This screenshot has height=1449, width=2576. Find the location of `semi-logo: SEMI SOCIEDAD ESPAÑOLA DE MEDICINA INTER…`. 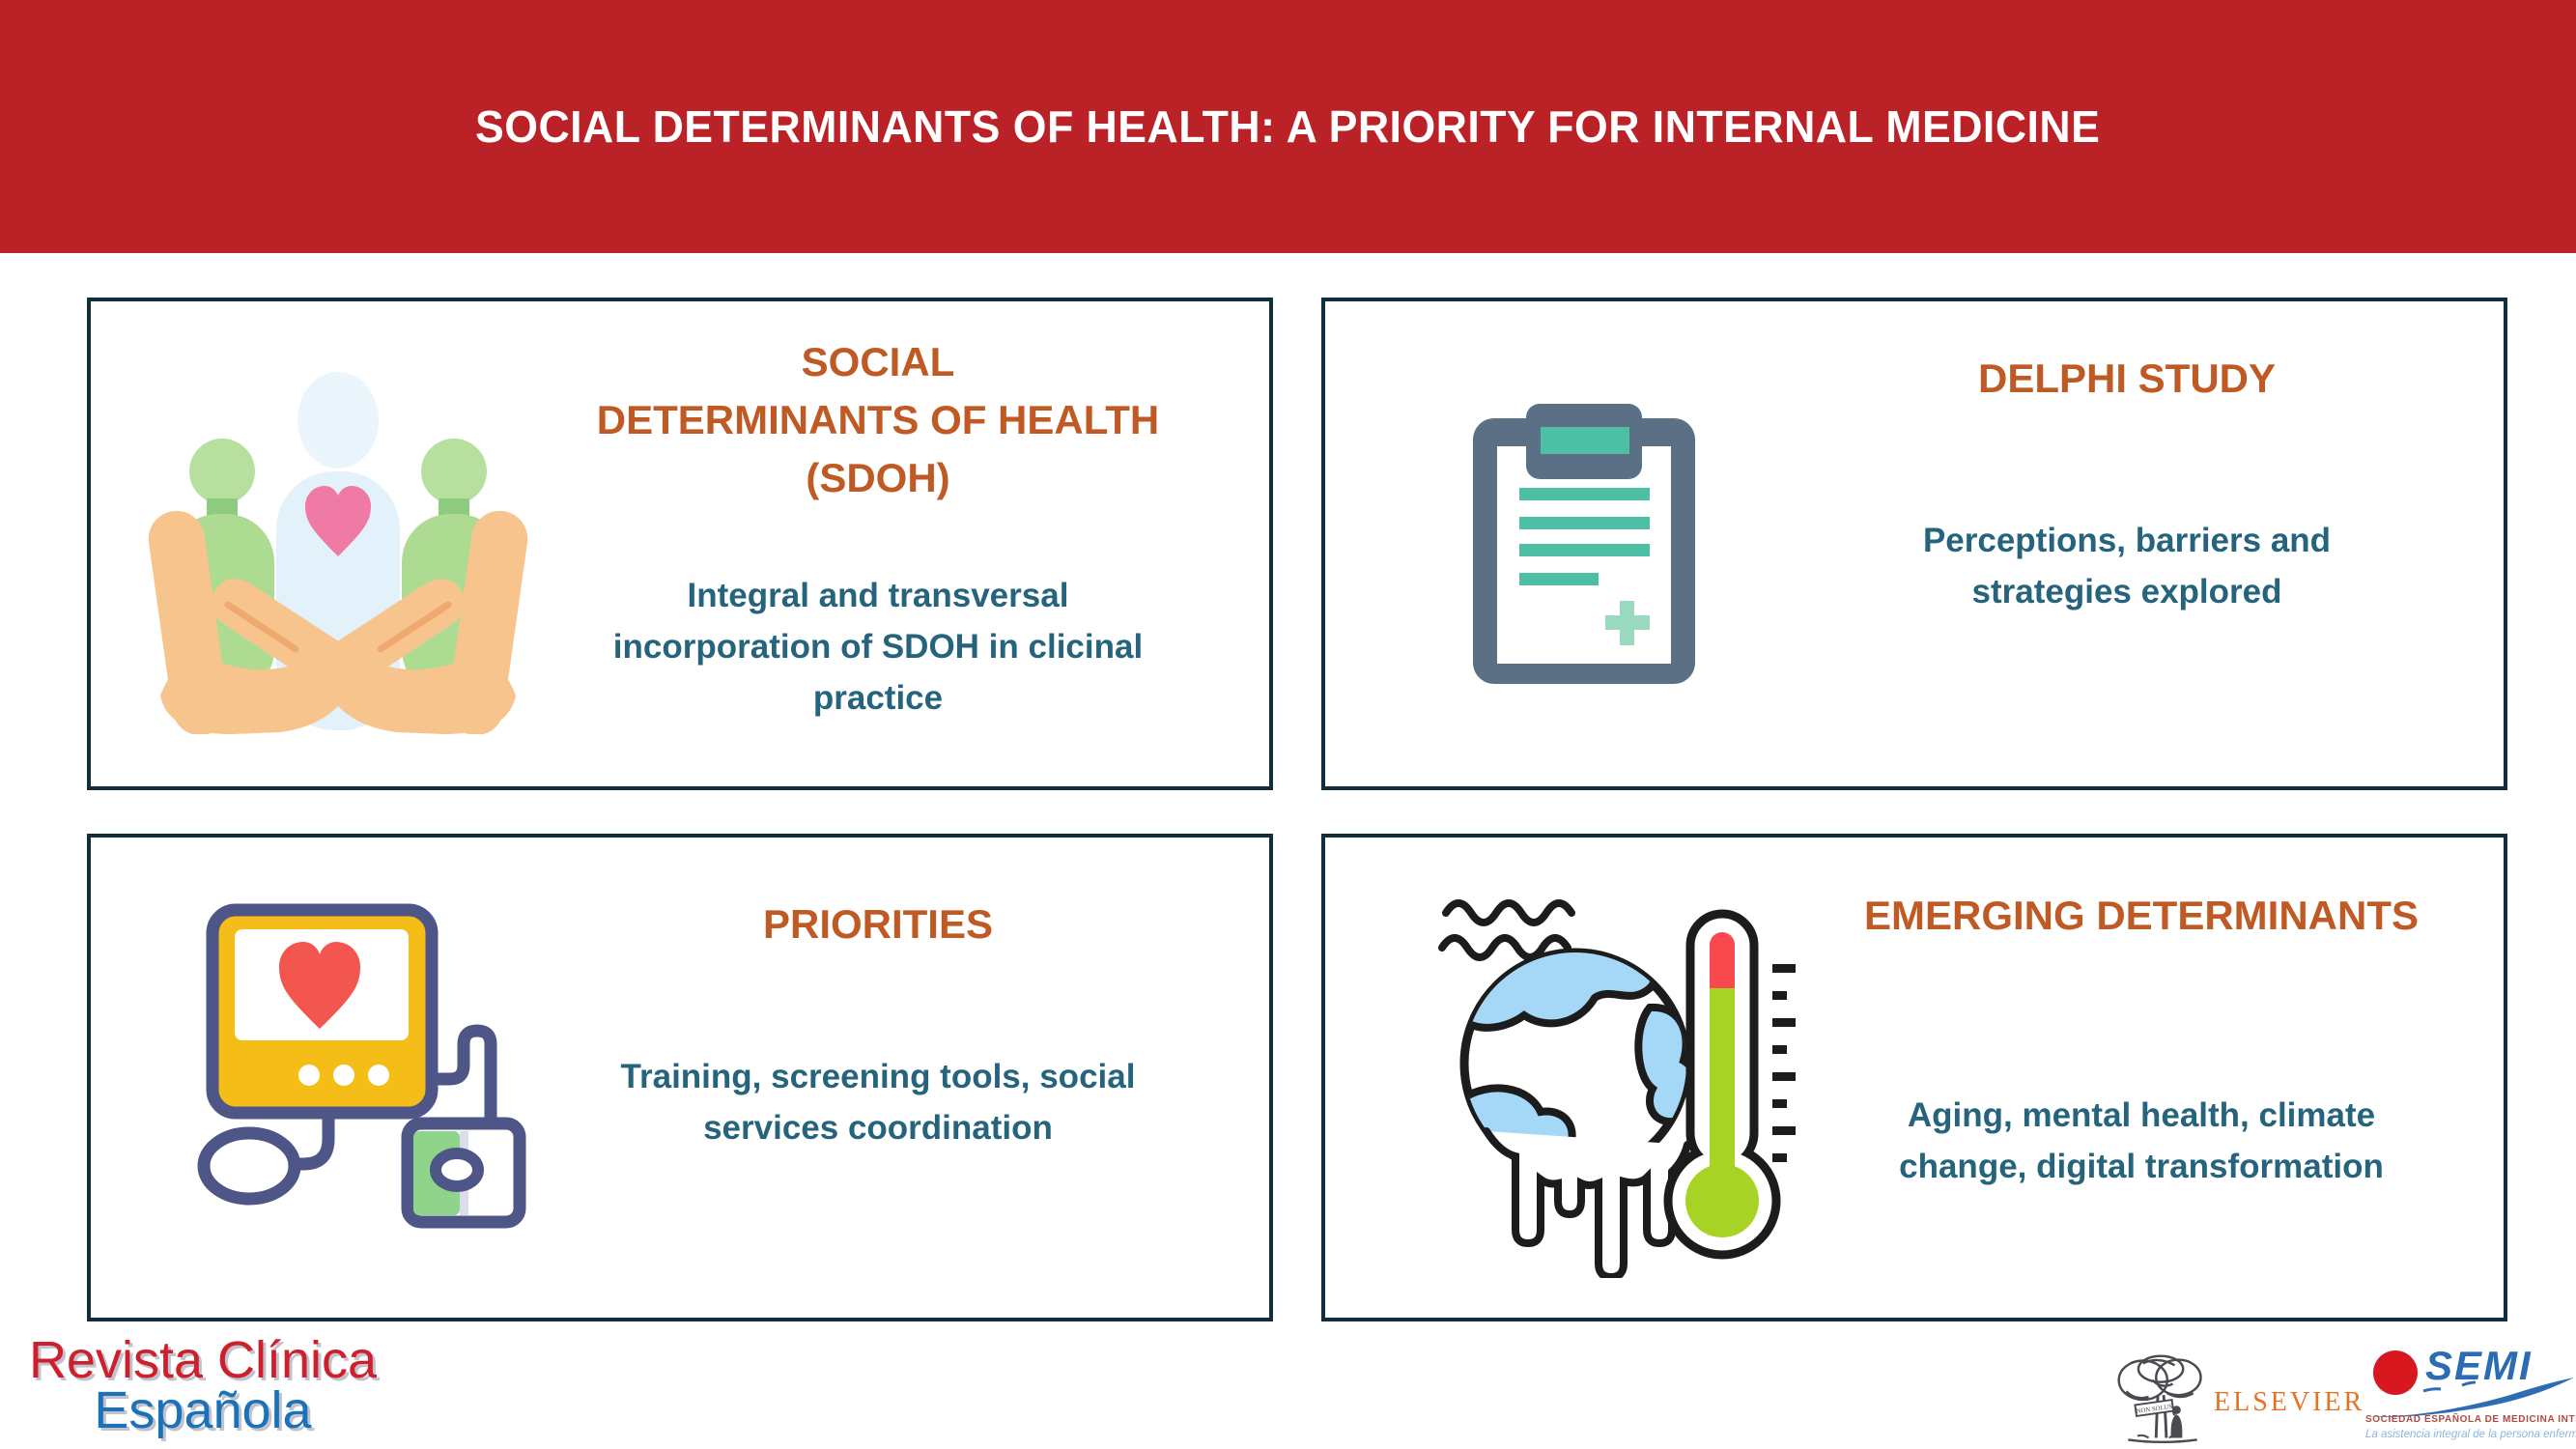

semi-logo: SEMI SOCIEDAD ESPAÑOLA DE MEDICINA INTER… is located at coordinates (2470, 1395).